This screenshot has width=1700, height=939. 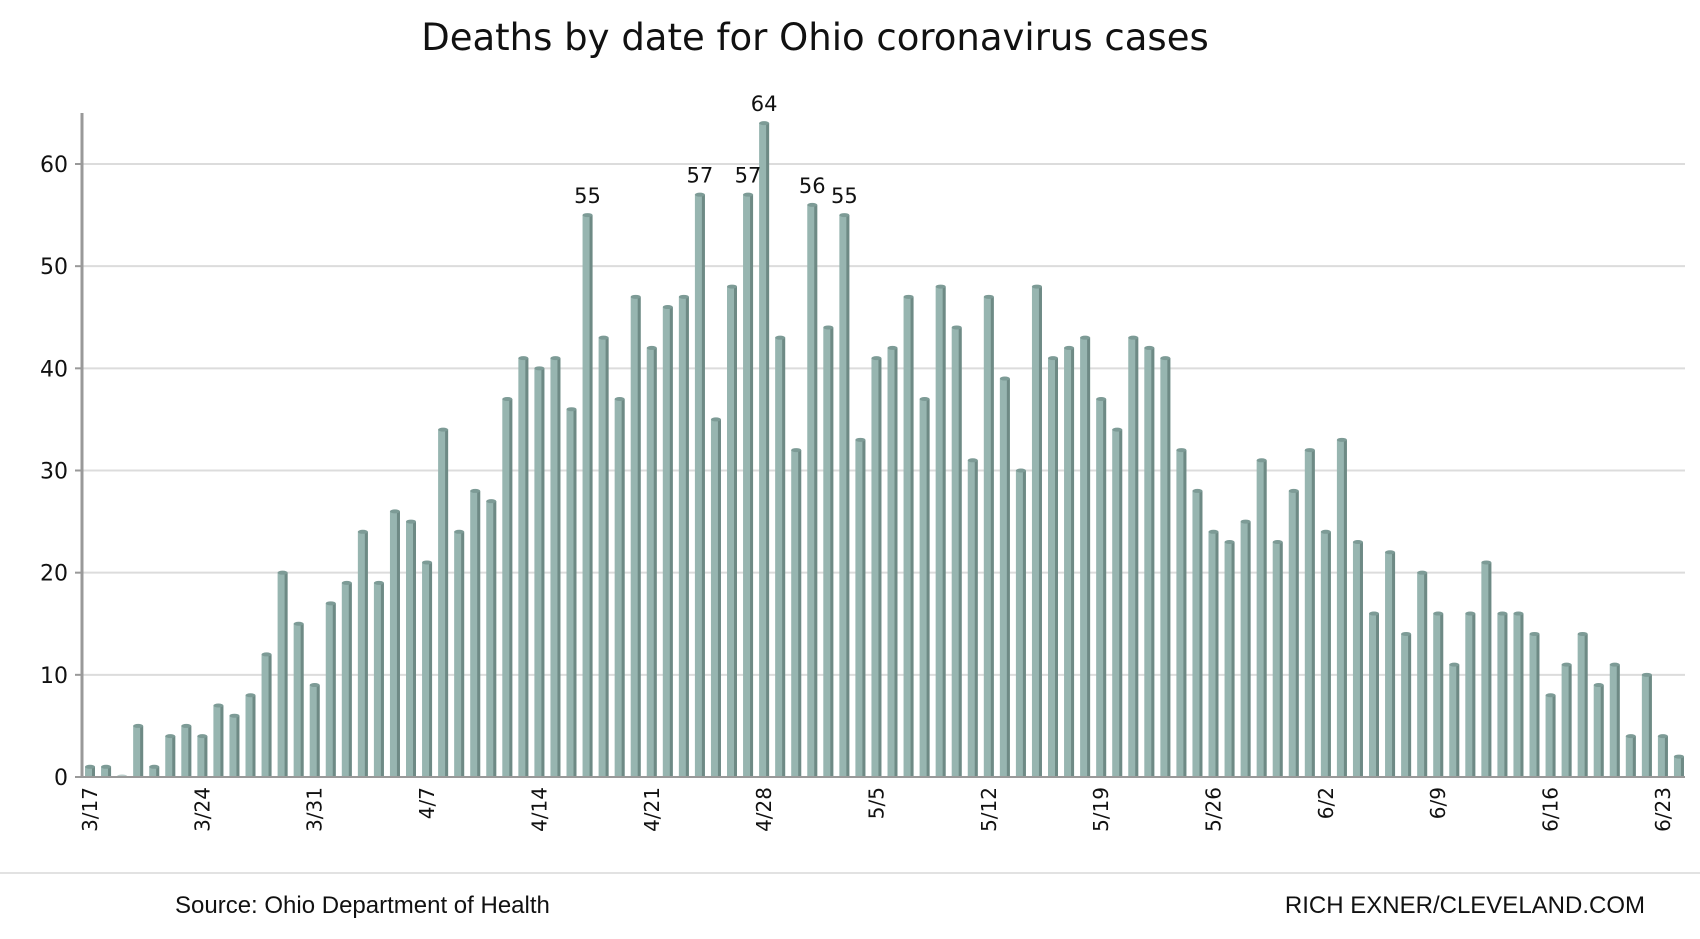 I want to click on x-tick-label: 4/28, so click(x=764, y=809).